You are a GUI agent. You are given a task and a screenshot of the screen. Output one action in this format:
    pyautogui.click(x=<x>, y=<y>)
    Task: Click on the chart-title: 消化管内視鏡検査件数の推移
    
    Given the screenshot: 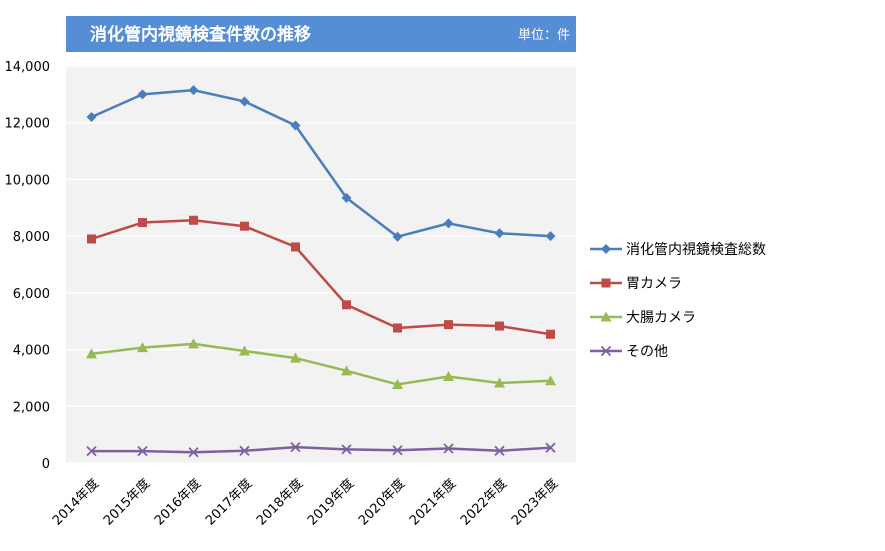 What is the action you would take?
    pyautogui.click(x=200, y=34)
    